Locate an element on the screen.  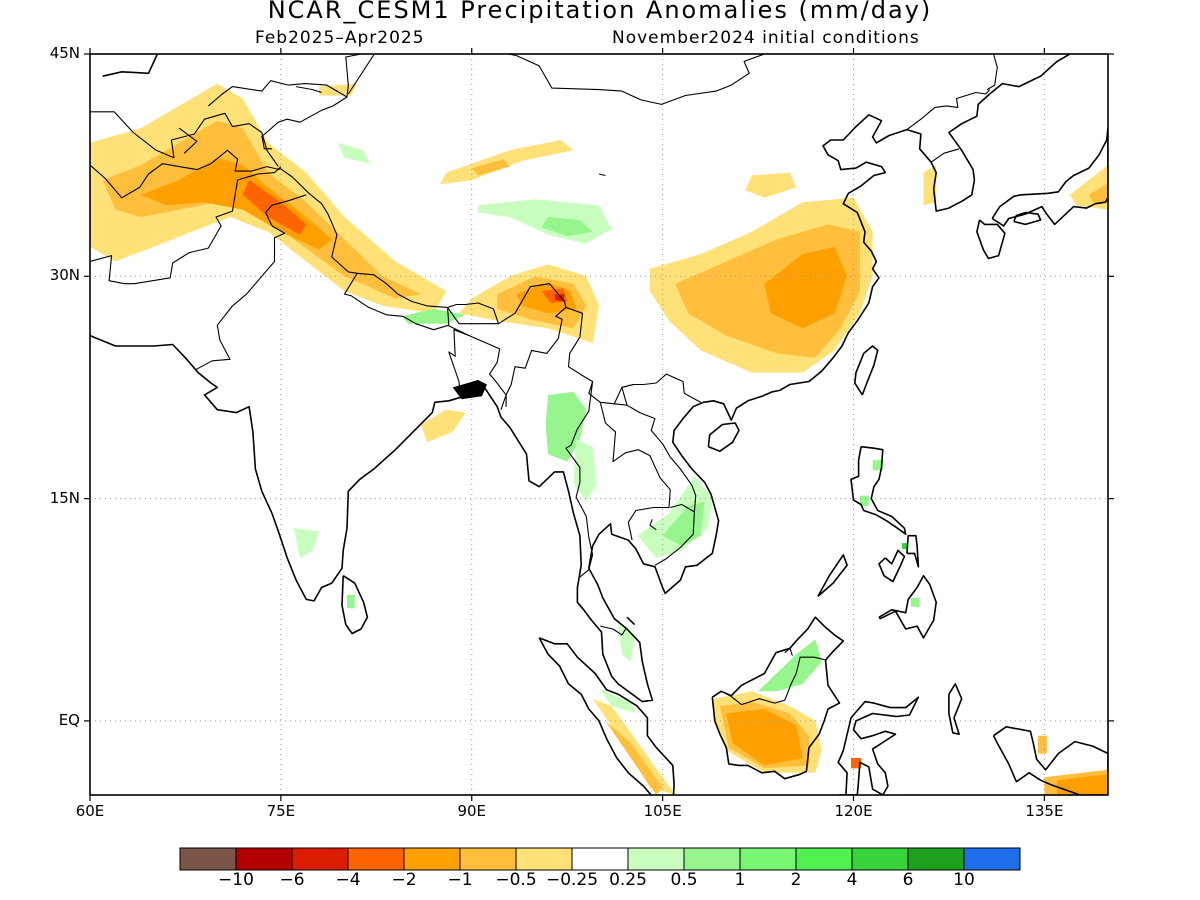
anomaly-tibet-east-dry-max is located at coordinates (559, 298).